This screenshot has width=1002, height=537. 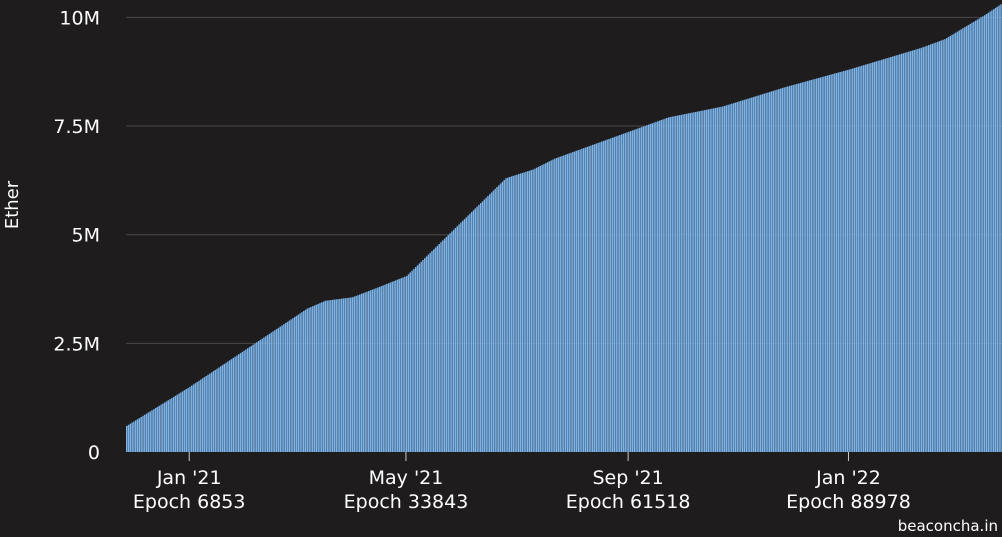 I want to click on y-tick-label: 0, so click(x=94, y=453).